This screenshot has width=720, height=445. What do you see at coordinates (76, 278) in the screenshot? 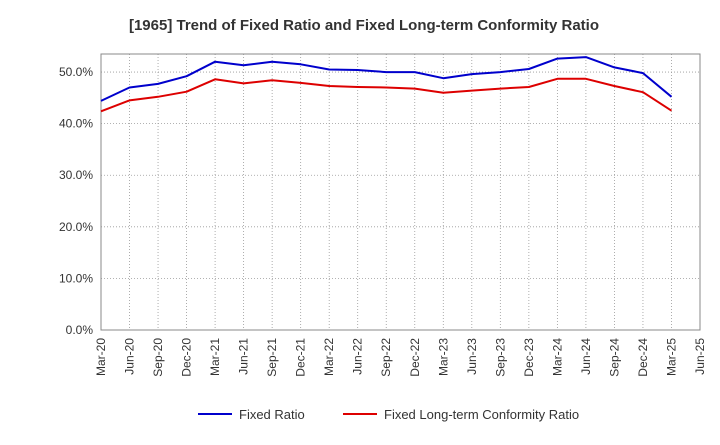
I see `y-tick-label: 10.0%` at bounding box center [76, 278].